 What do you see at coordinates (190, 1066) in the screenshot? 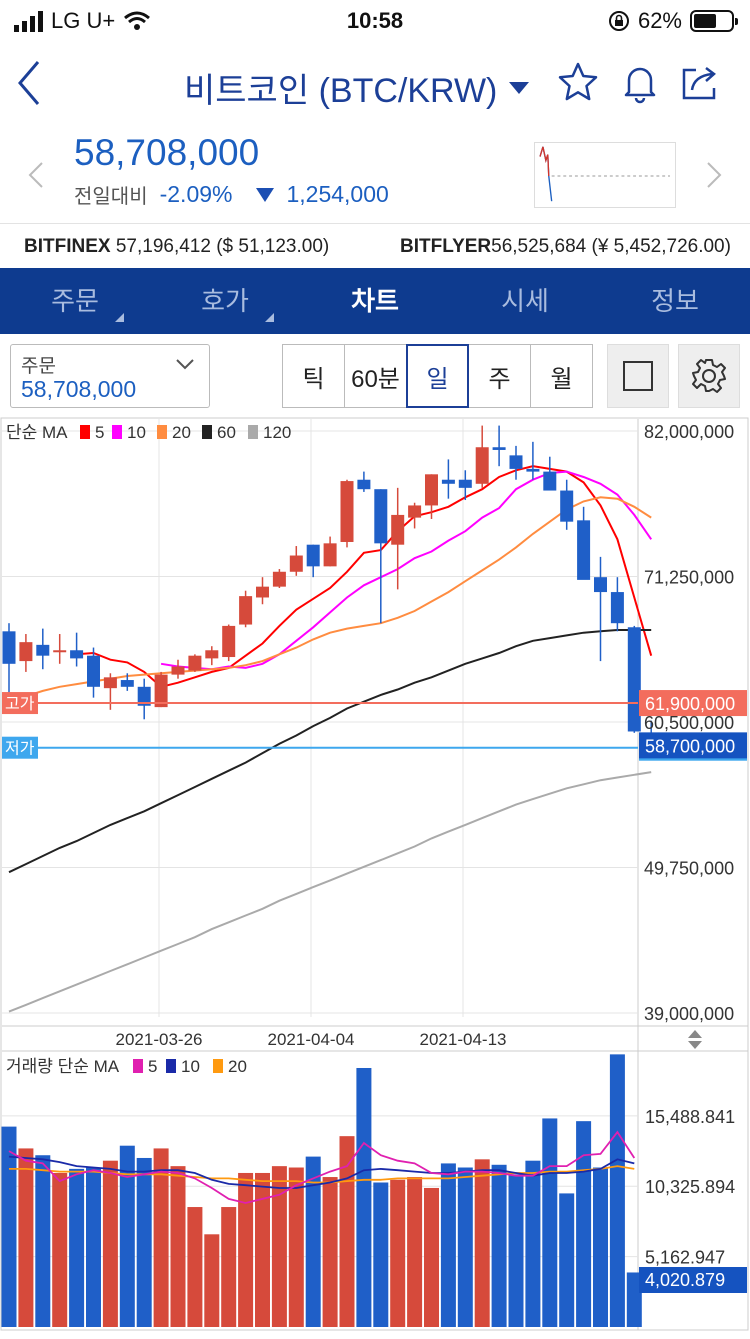
I see `volume-legend-item: 10` at bounding box center [190, 1066].